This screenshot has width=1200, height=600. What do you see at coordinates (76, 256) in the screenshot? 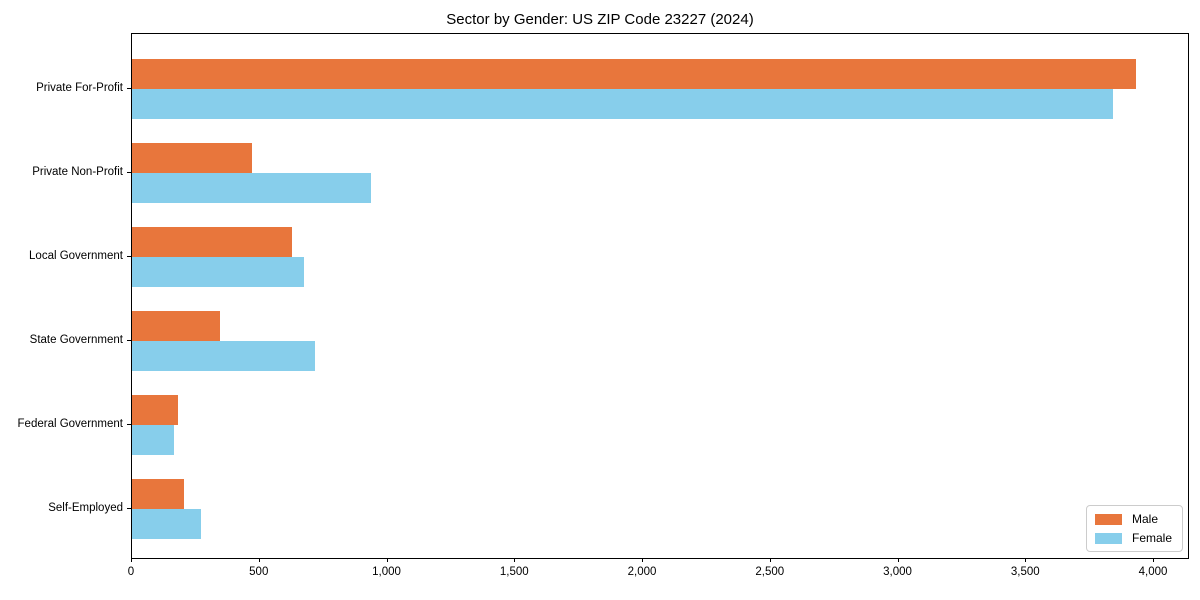
I see `y-axis-label-text: Local Government` at bounding box center [76, 256].